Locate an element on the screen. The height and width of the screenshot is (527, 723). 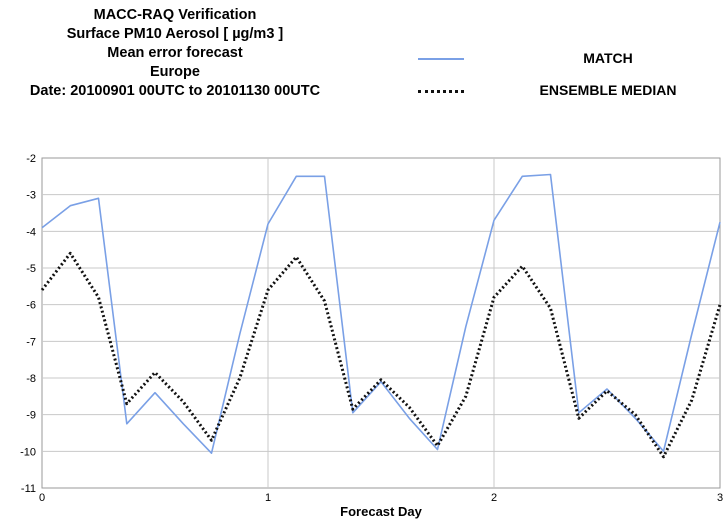
legend-swatch-match is located at coordinates (441, 59).